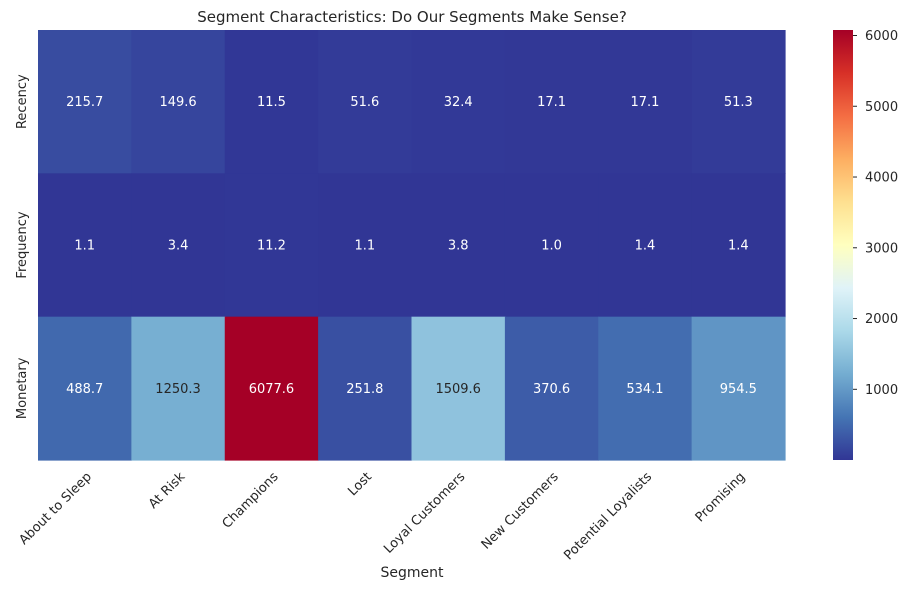 The height and width of the screenshot is (594, 904). I want to click on y-tick-labels: Recency Frequency Monetary, so click(22, 246).